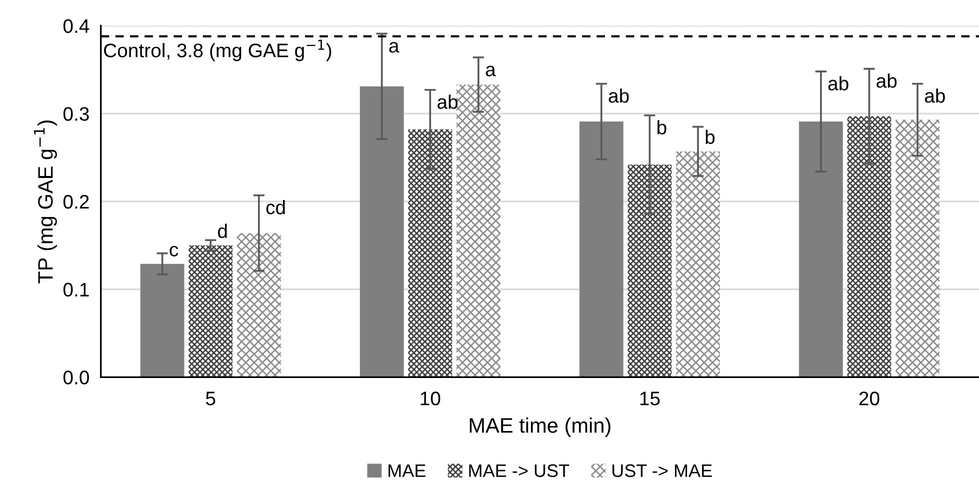 This screenshot has height=495, width=979. Describe the element at coordinates (275, 207) in the screenshot. I see `data-label: cd` at that location.